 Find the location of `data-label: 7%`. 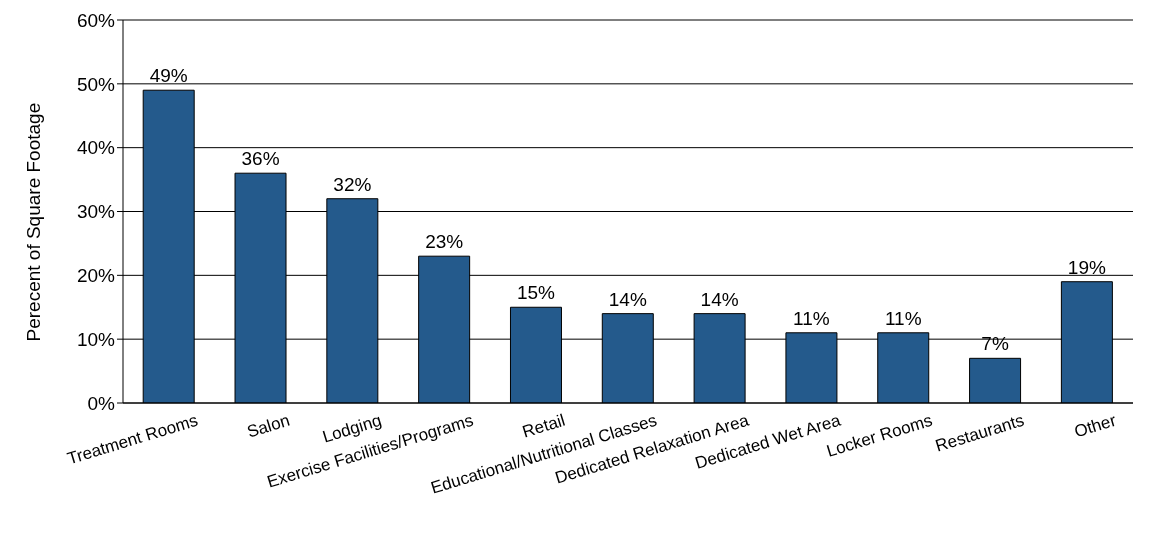

data-label: 7% is located at coordinates (995, 344).